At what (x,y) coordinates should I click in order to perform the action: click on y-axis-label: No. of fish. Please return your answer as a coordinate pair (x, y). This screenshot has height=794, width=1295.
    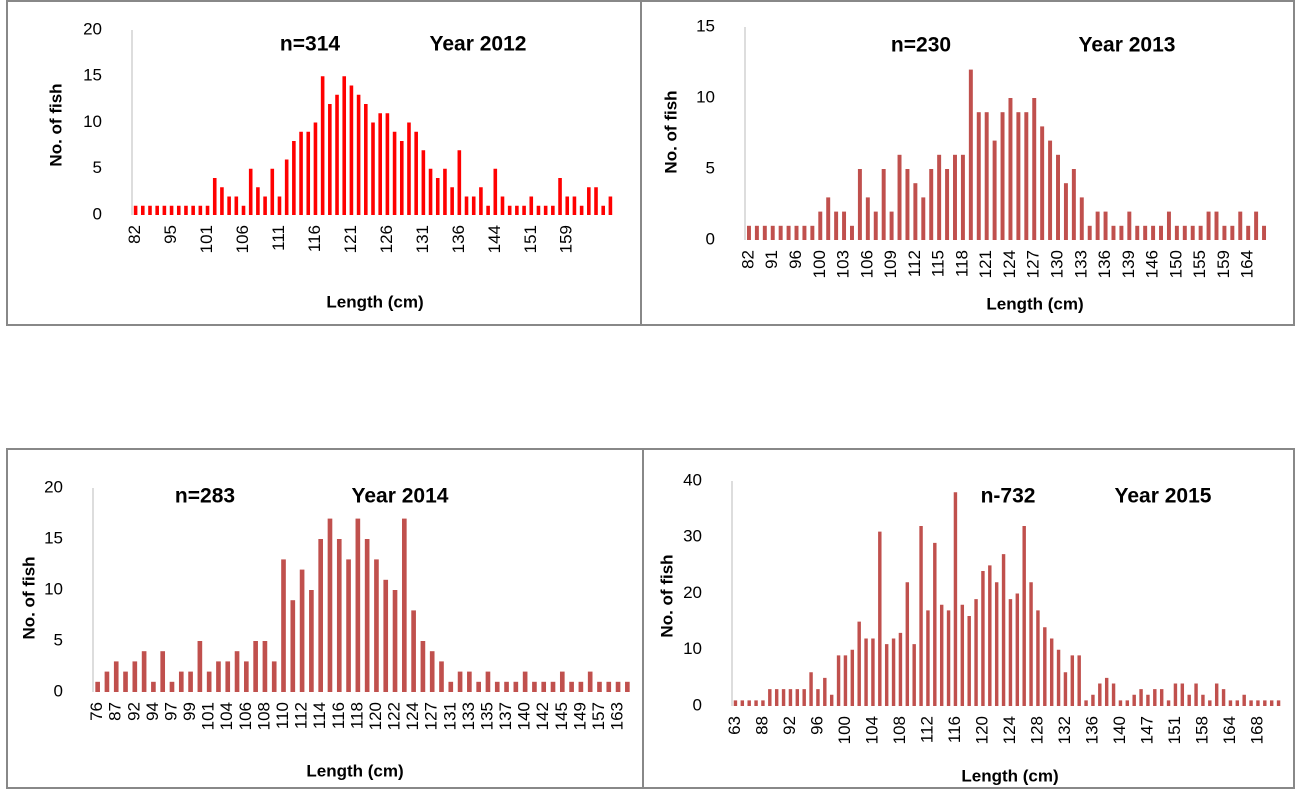
    Looking at the image, I should click on (666, 595).